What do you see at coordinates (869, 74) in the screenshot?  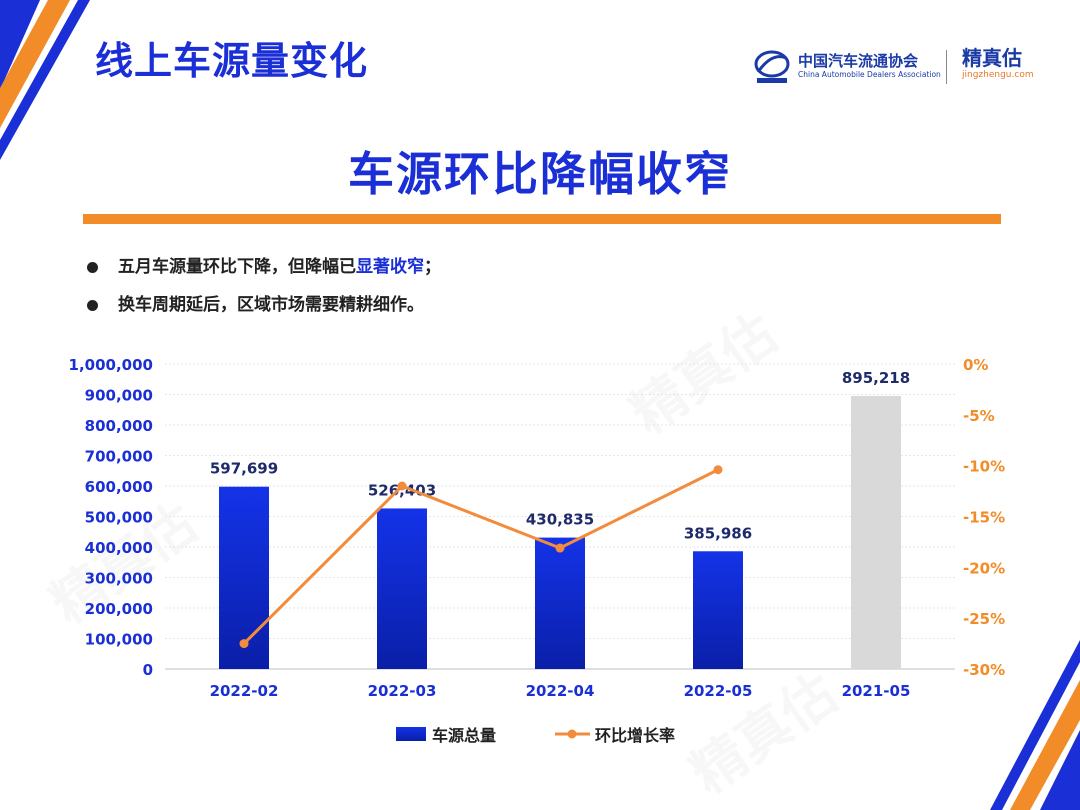 I see `org-logo-en: China Automobile Dealers Association` at bounding box center [869, 74].